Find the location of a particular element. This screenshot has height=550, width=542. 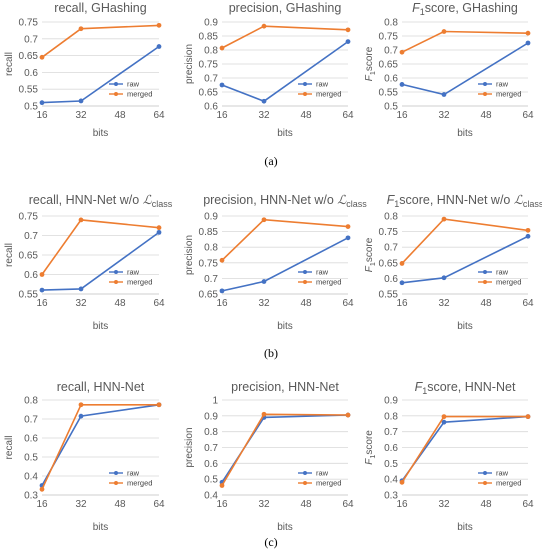

text-part: precision, HNN-Net is located at coordinates (285, 387).